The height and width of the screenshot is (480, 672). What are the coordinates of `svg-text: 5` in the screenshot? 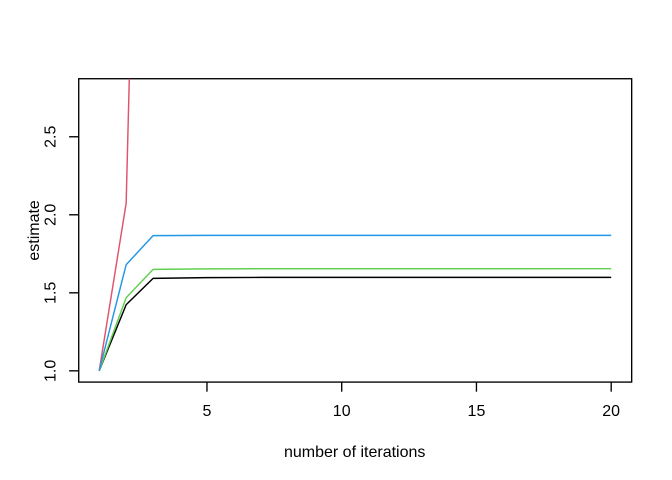 It's located at (207, 411).